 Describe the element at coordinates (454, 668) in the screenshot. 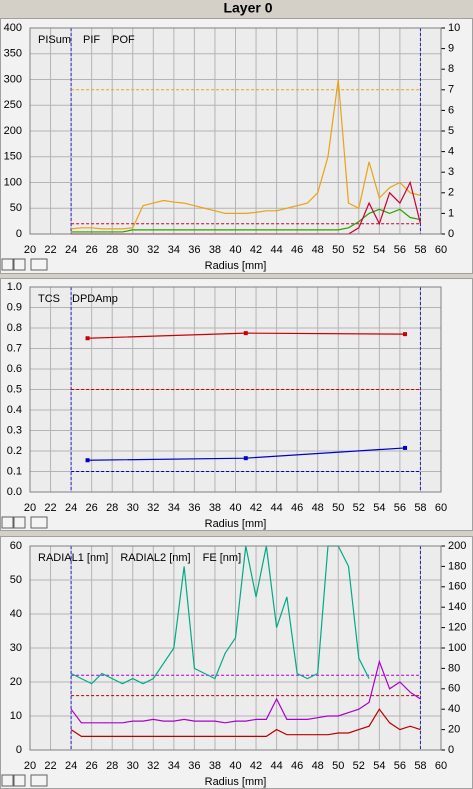

I see `y2-tick-label: 80` at that location.